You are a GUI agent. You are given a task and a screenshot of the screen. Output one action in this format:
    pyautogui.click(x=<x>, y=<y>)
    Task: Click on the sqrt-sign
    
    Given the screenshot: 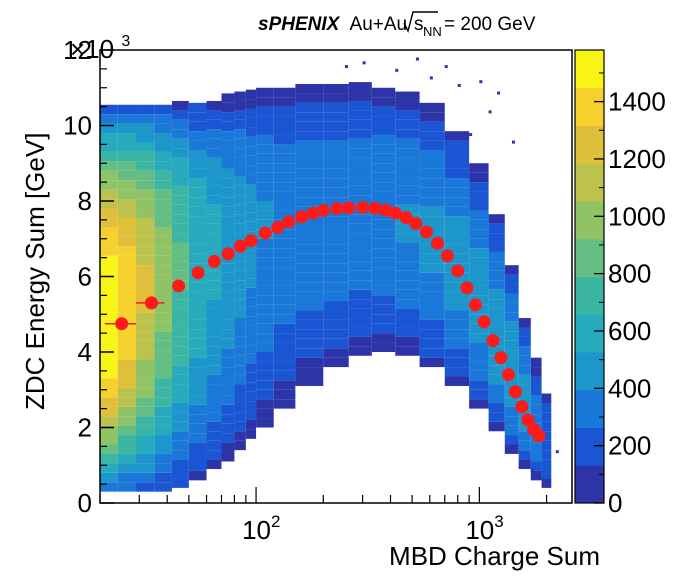 What is the action you would take?
    pyautogui.click(x=420, y=22)
    